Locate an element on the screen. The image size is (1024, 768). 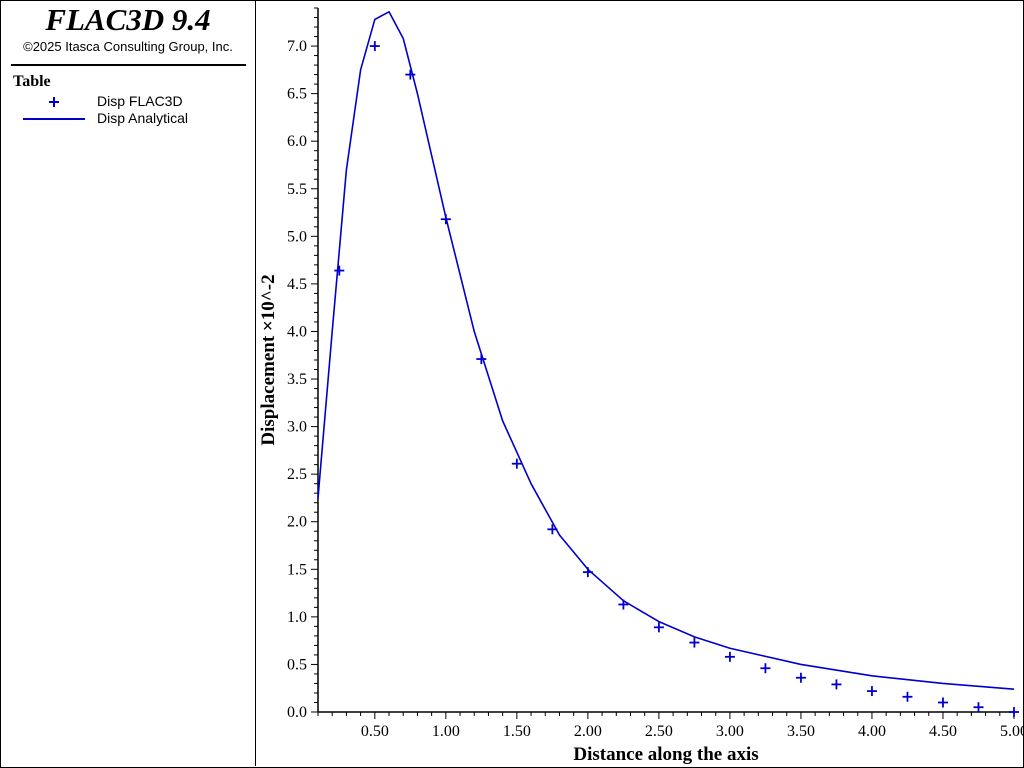
x-tick-label: 0.50 is located at coordinates (375, 731).